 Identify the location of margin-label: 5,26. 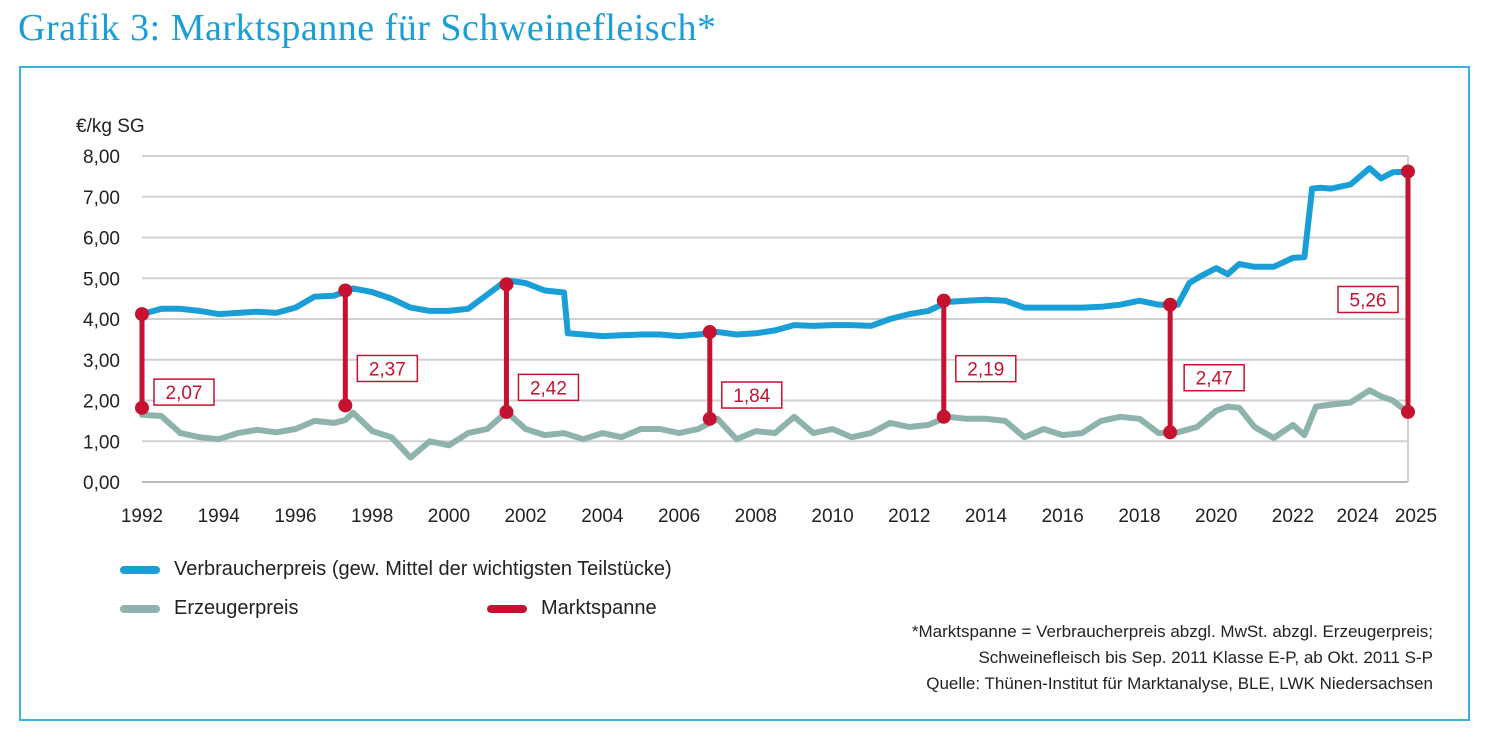
(1368, 300).